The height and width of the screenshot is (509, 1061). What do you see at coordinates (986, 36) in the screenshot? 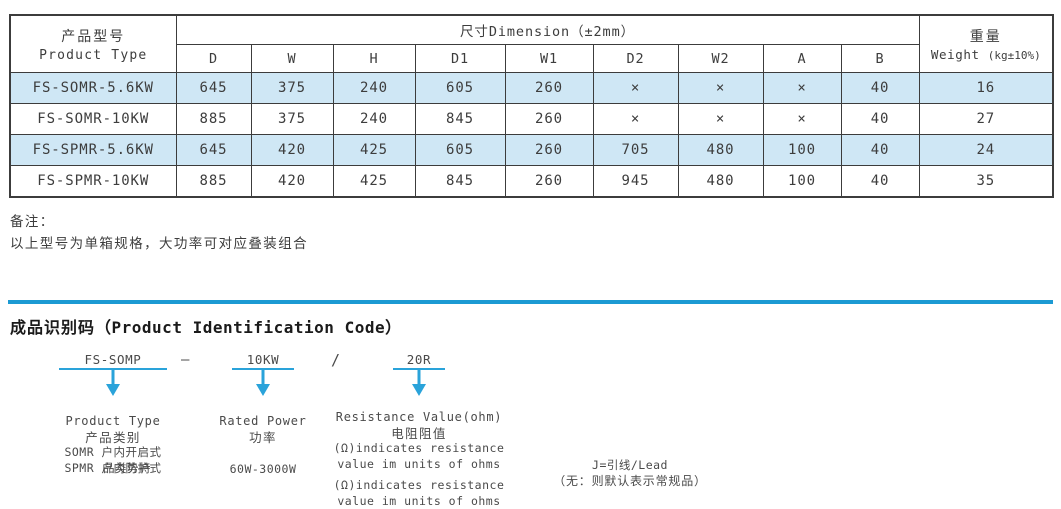
I see `header-weight-cn: 重量` at bounding box center [986, 36].